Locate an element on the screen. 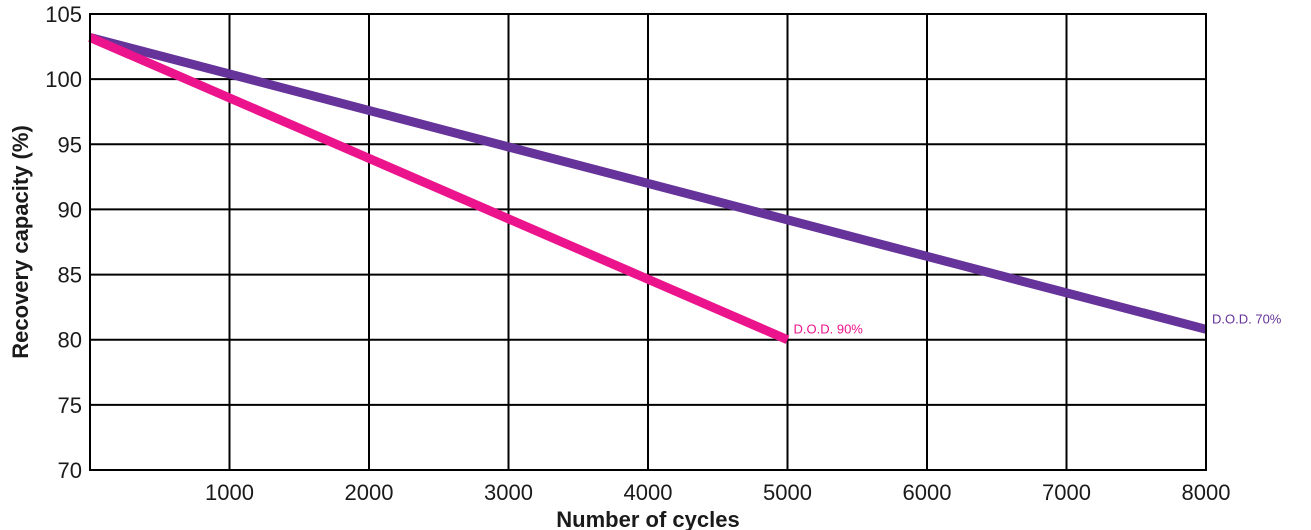 This screenshot has width=1311, height=530. series-labels: D.O.D. 70% D.O.D. 90% is located at coordinates (1038, 323).